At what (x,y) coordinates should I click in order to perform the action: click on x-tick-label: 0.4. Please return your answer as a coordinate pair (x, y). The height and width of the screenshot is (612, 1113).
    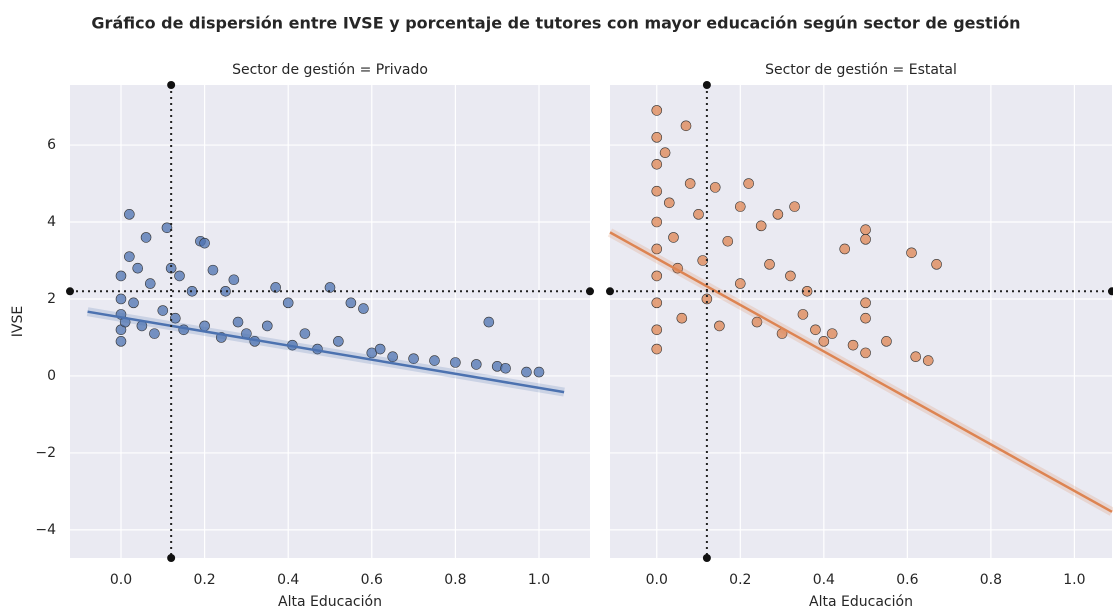
    Looking at the image, I should click on (824, 580).